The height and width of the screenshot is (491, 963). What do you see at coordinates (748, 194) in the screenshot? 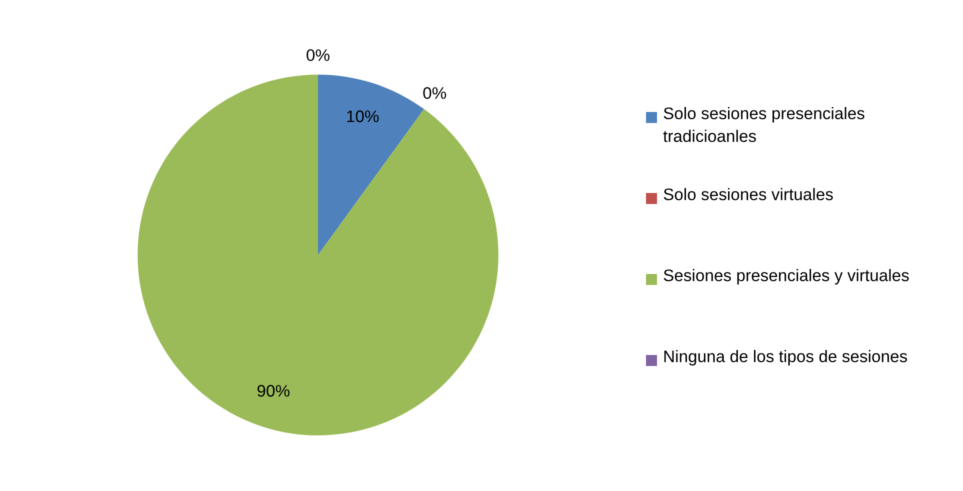
I see `legend-label: Solo sesiones virtuales` at bounding box center [748, 194].